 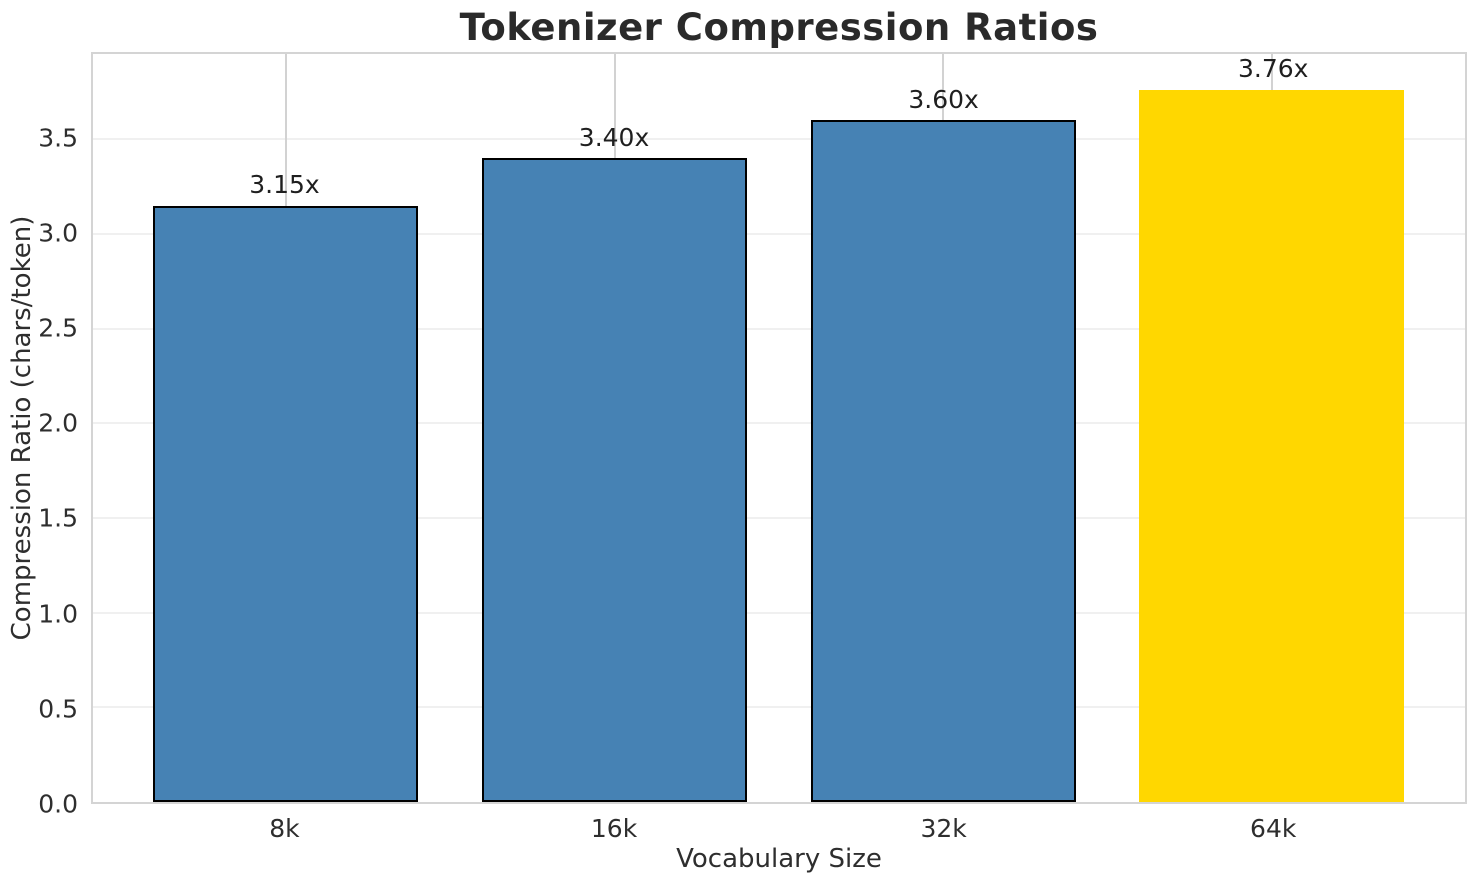 I want to click on bar-32k, so click(x=943, y=461).